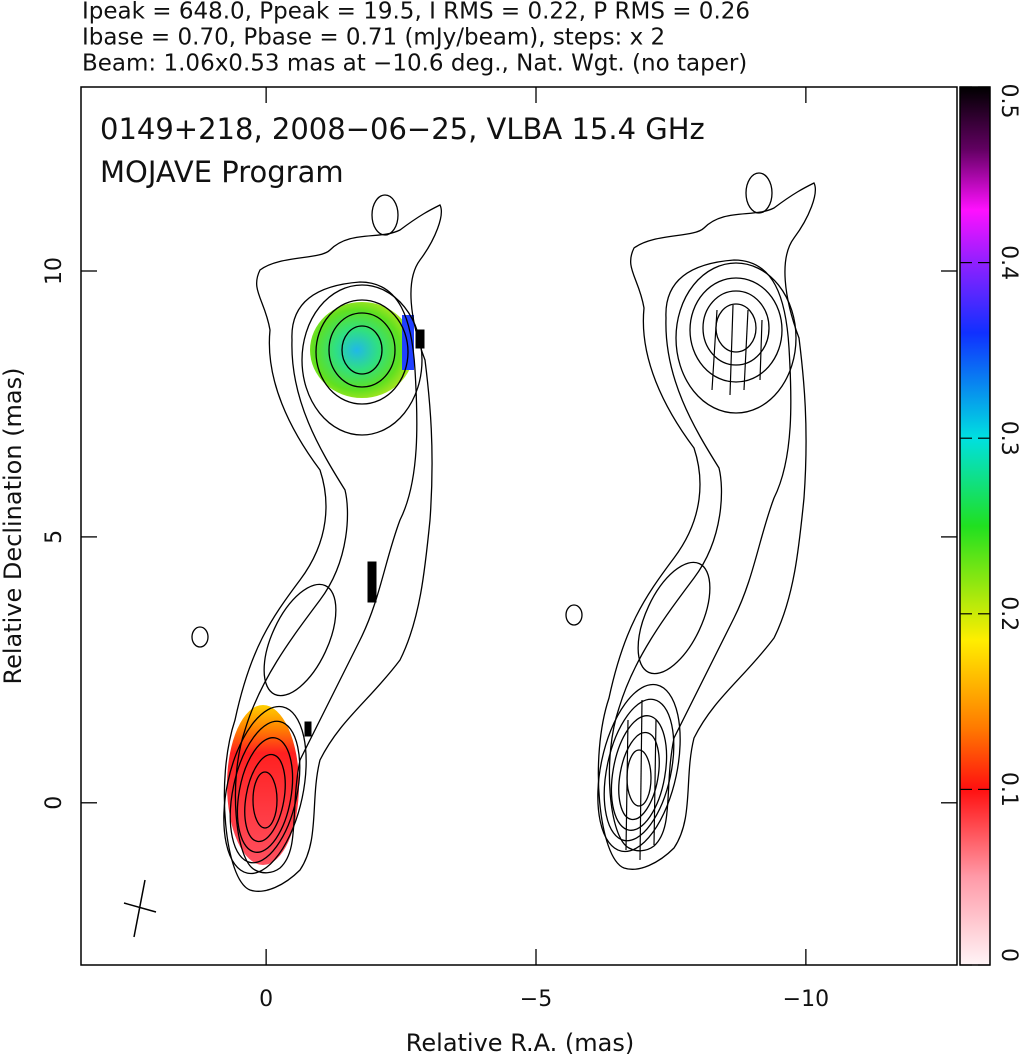  Describe the element at coordinates (54, 271) in the screenshot. I see `y-tick-label: 10` at that location.